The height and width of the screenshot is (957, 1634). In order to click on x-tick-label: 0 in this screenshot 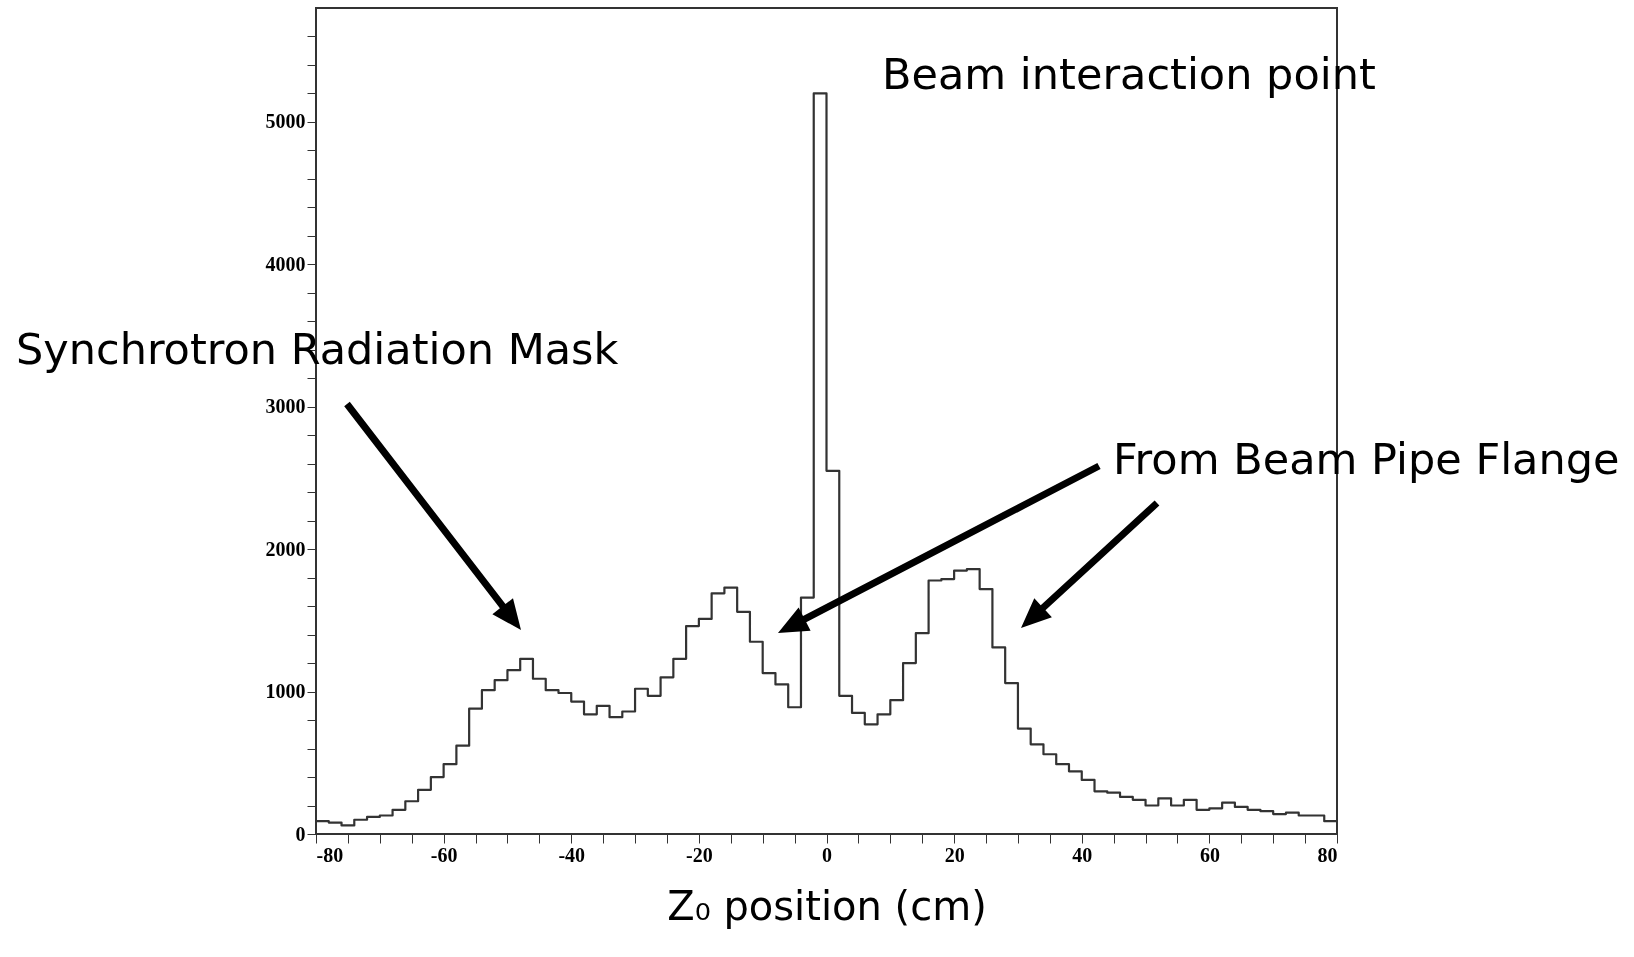, I will do `click(827, 854)`.